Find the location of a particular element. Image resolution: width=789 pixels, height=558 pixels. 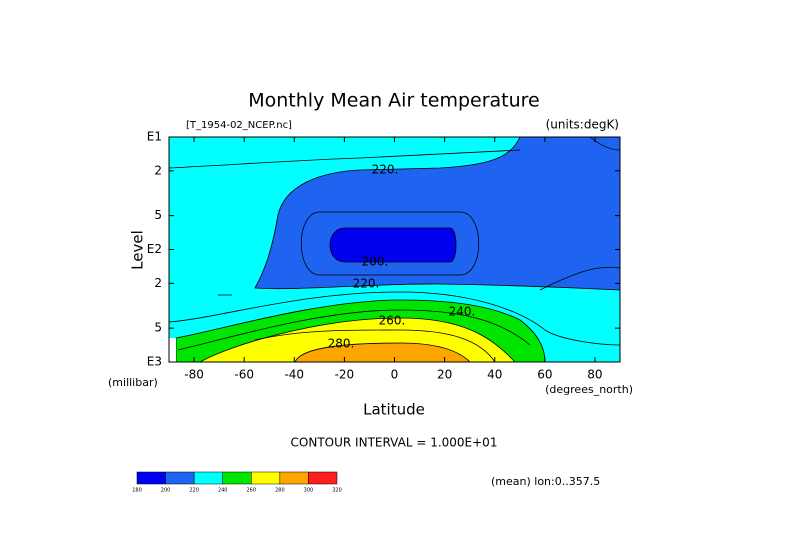

footer-note: (mean) lon:0..357.5 is located at coordinates (545, 481).